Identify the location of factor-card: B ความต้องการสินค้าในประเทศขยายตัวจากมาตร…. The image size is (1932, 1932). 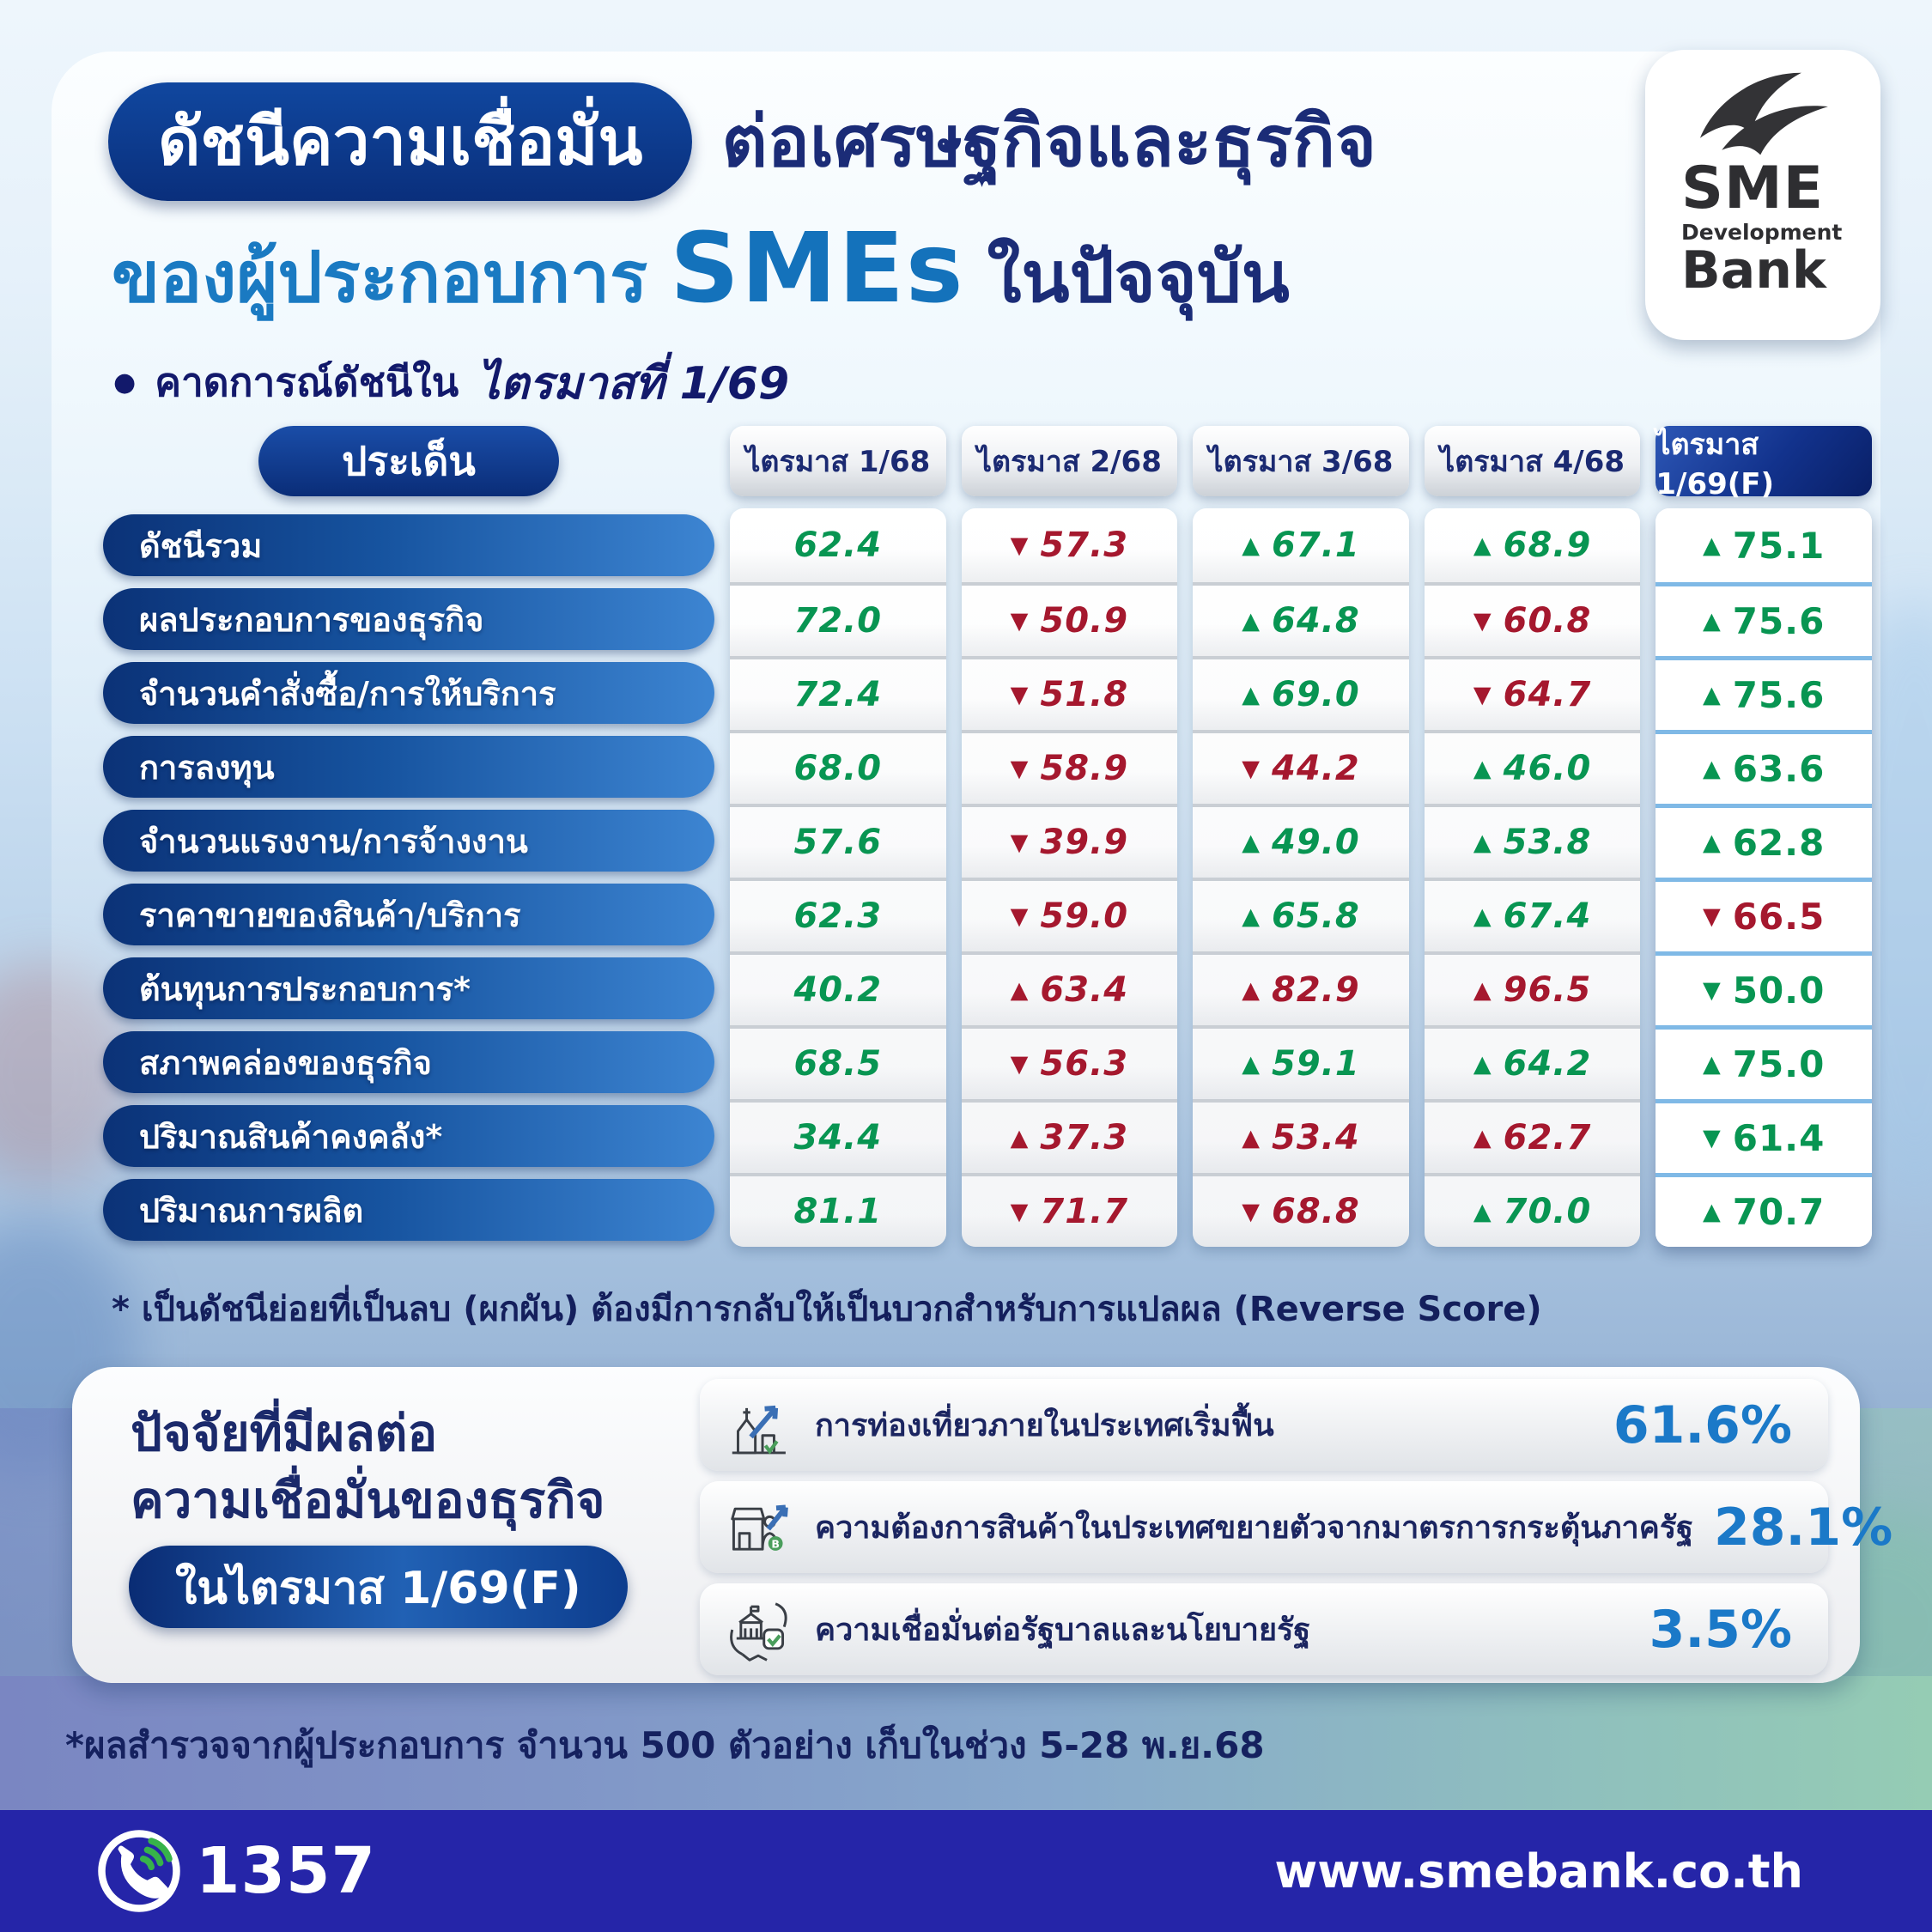
(1297, 1527).